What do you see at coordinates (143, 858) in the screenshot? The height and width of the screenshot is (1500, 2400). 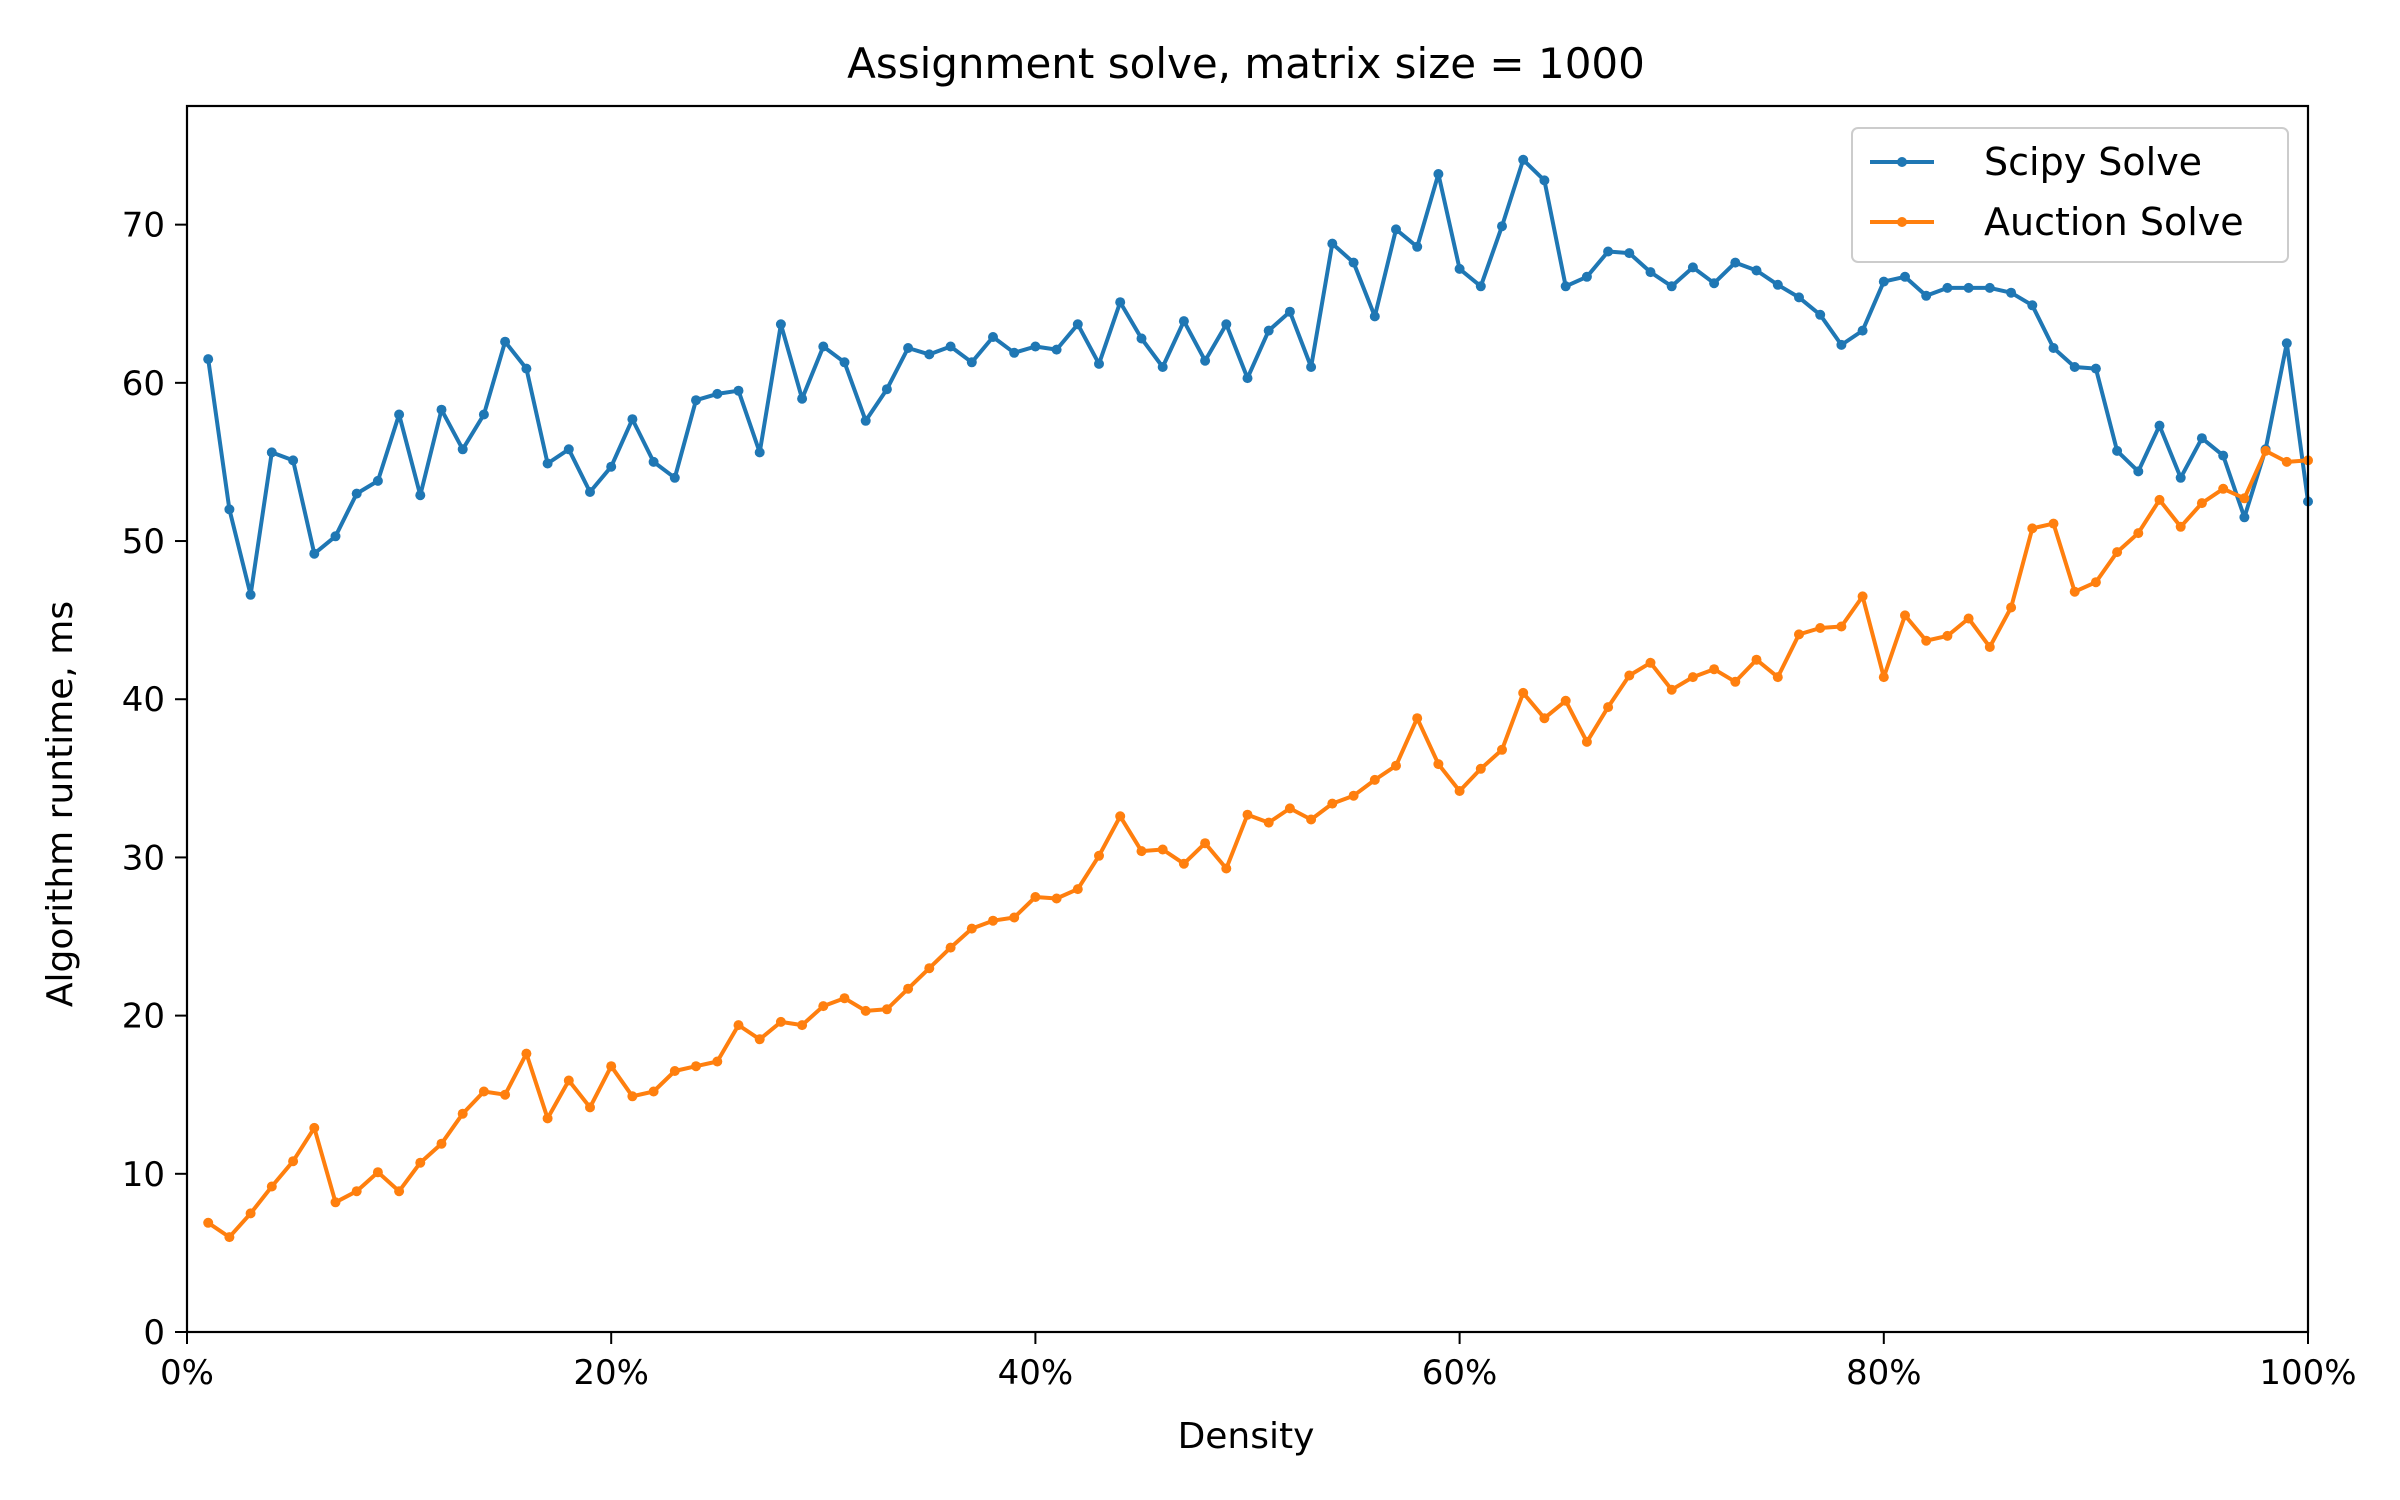 I see `y-tick-label: 30` at bounding box center [143, 858].